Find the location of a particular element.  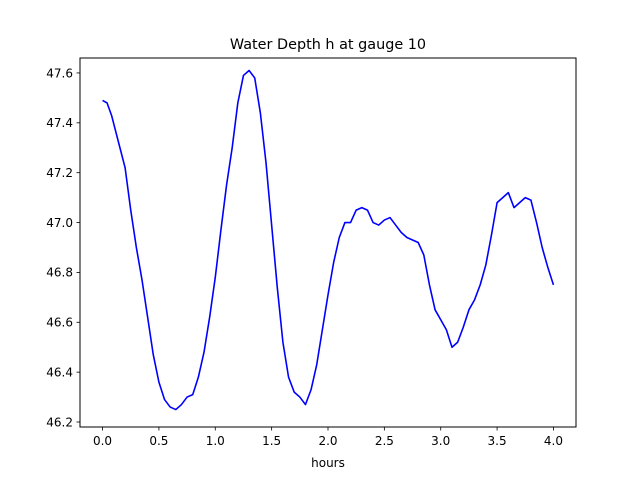

x-axis: 0.0 0.5 1.0 1.5 2.0 2.5 3.0 3.5 4.0 is located at coordinates (328, 437).